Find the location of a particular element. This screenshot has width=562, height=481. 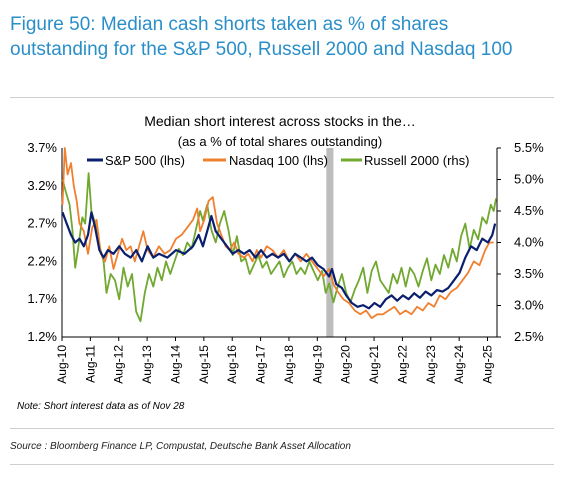

legend-label-russell: Russell 2000 (rhs) is located at coordinates (417, 160).